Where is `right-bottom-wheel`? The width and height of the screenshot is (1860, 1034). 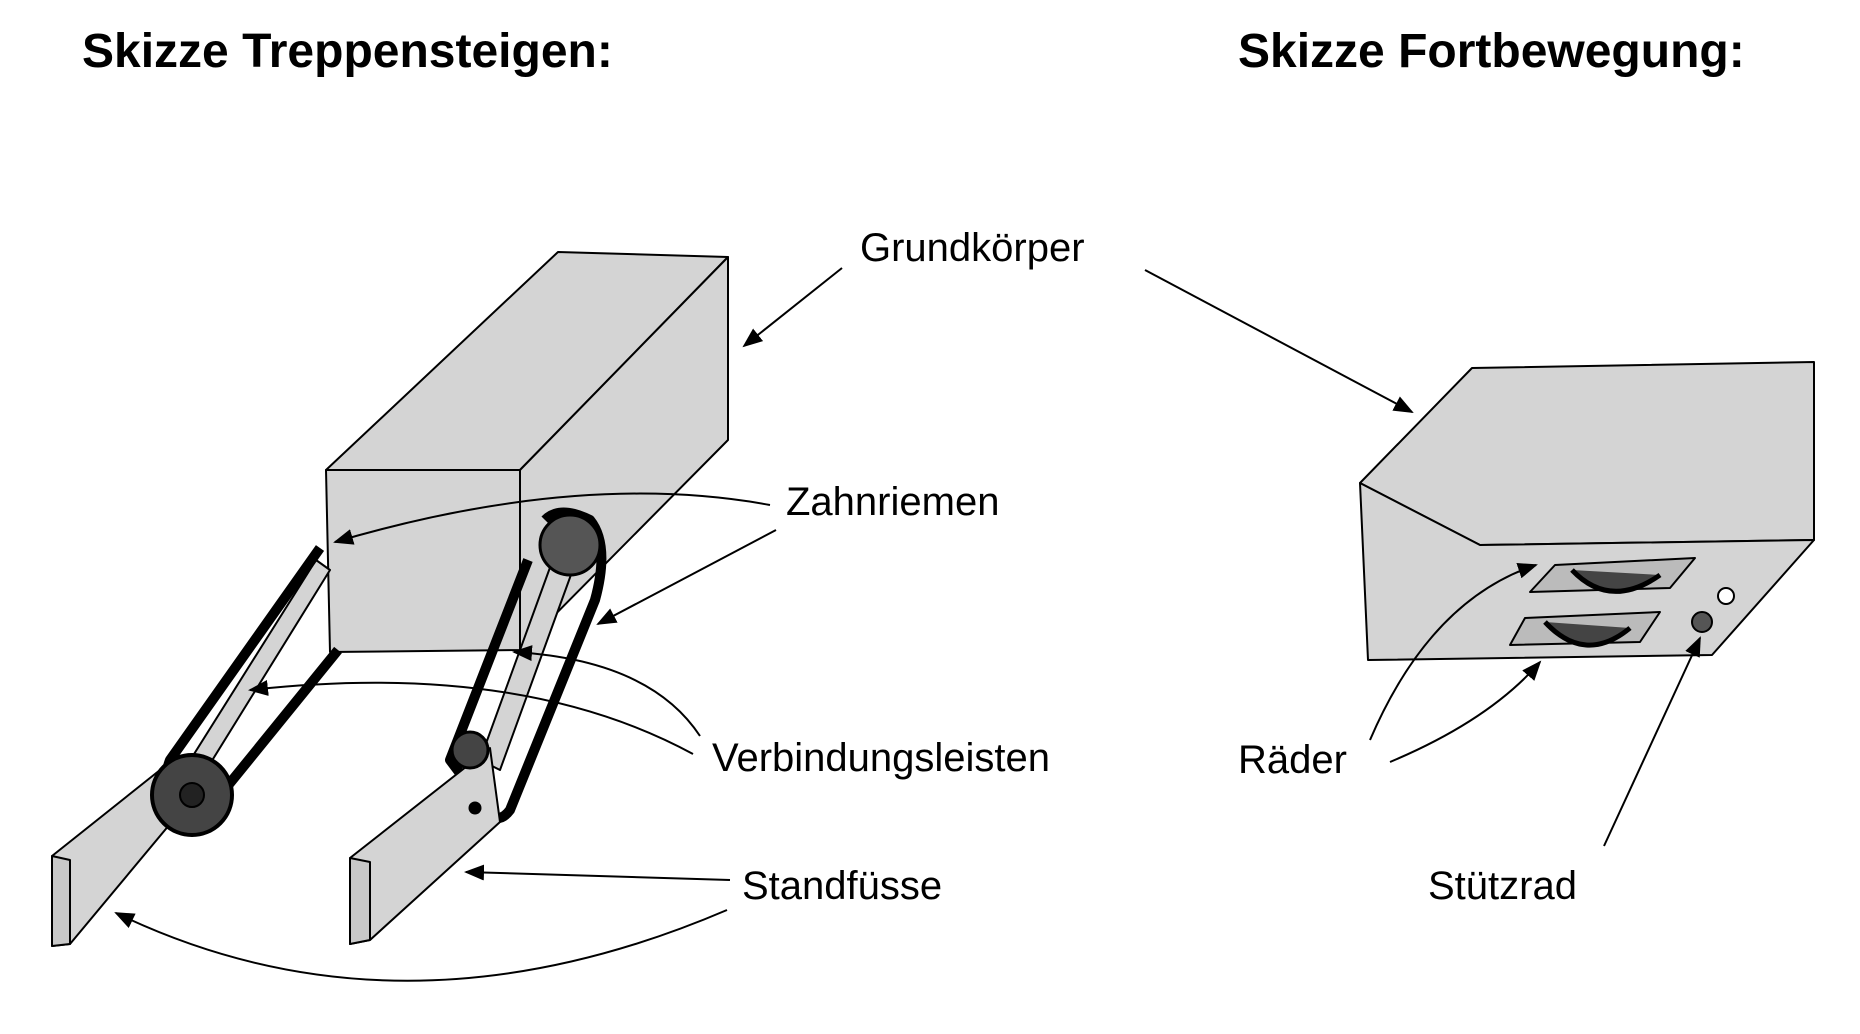
right-bottom-wheel is located at coordinates (470, 750).